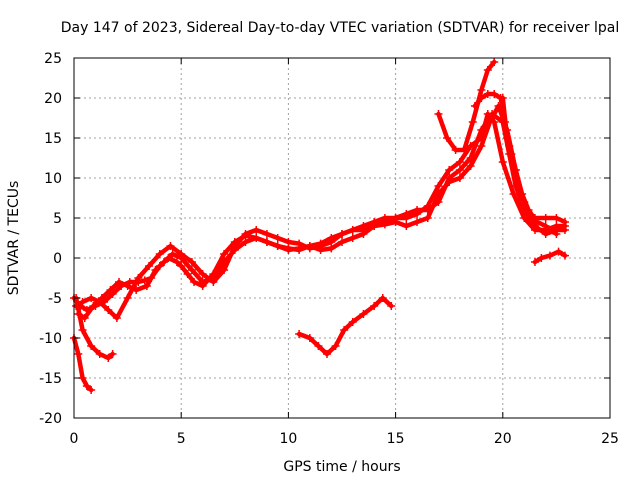 The width and height of the screenshot is (640, 480). What do you see at coordinates (57, 259) in the screenshot?
I see `y-tick-label: 0` at bounding box center [57, 259].